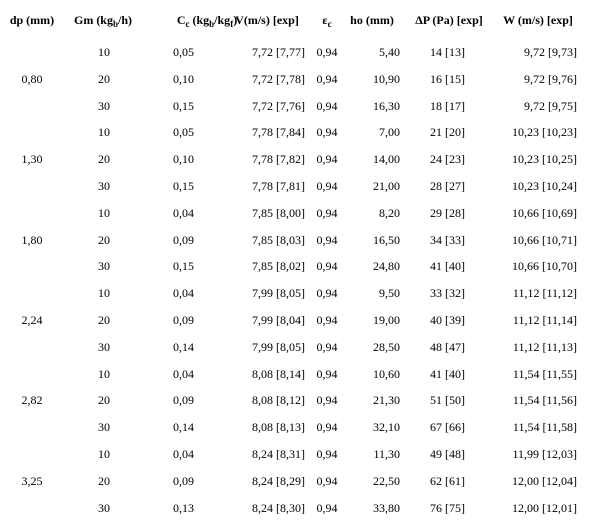 The image size is (590, 527). Describe the element at coordinates (538, 20) in the screenshot. I see `header-text: W (m/s) [exp]` at that location.